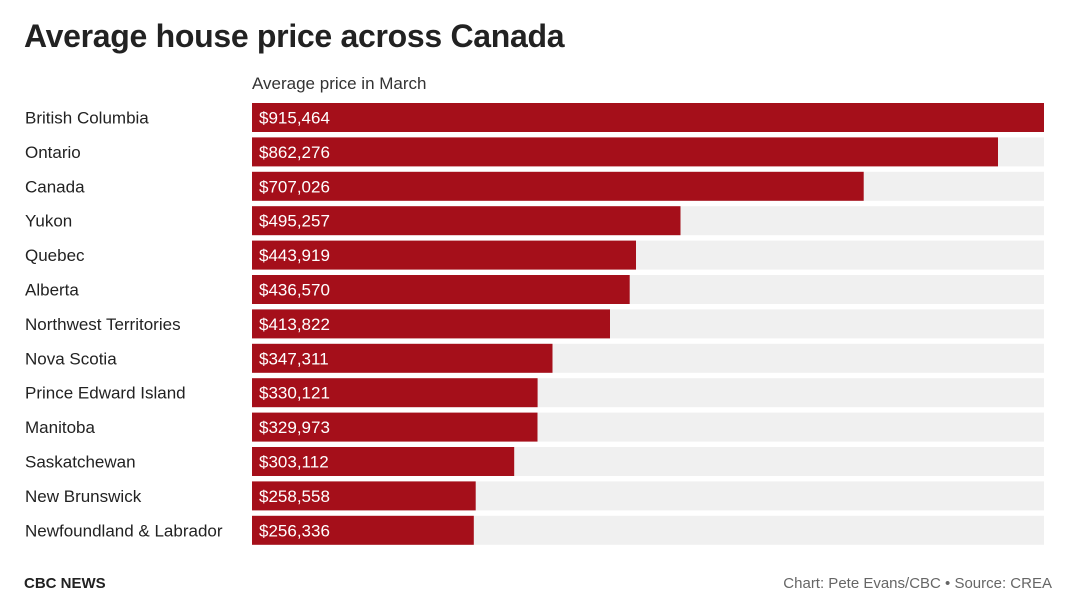  I want to click on chart-title: Average house price across Canada, so click(294, 36).